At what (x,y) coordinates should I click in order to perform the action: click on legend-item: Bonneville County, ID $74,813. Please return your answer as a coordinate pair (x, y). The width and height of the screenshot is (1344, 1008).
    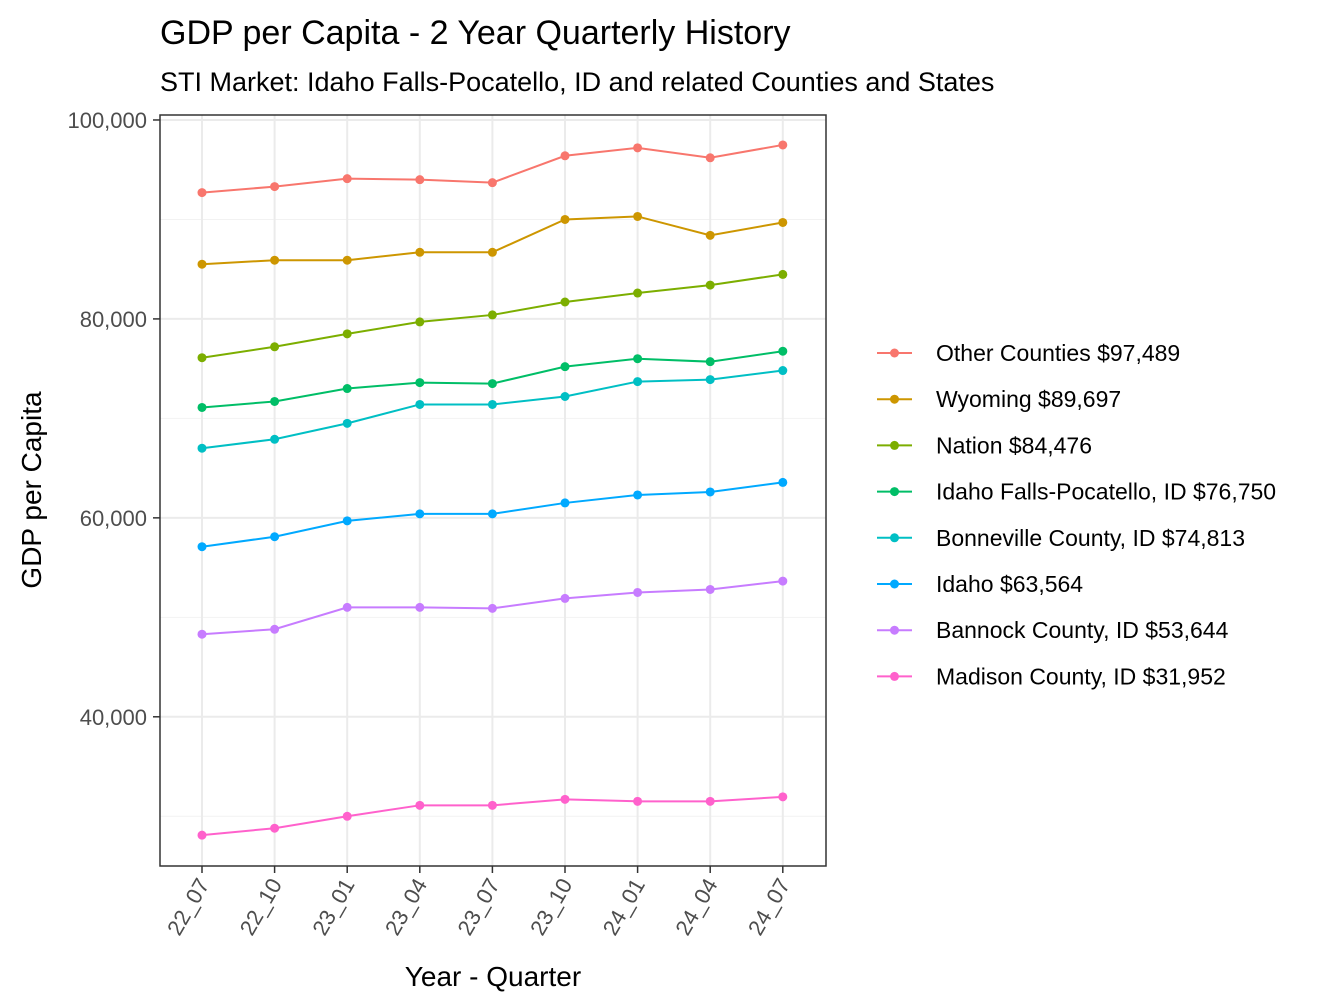
    Looking at the image, I should click on (1061, 538).